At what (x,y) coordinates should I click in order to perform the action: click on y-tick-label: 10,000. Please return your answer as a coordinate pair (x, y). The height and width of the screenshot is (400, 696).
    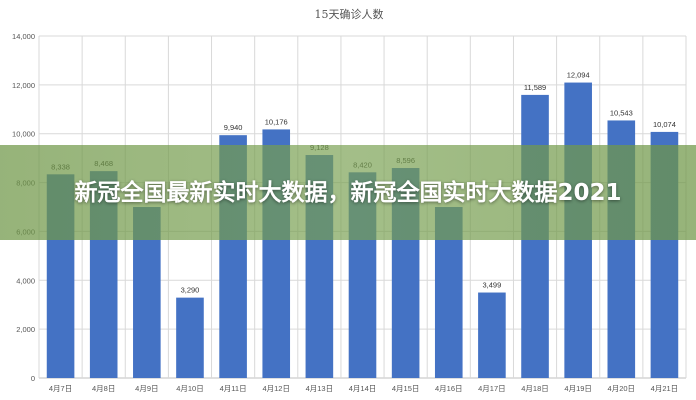
    Looking at the image, I should click on (23, 134).